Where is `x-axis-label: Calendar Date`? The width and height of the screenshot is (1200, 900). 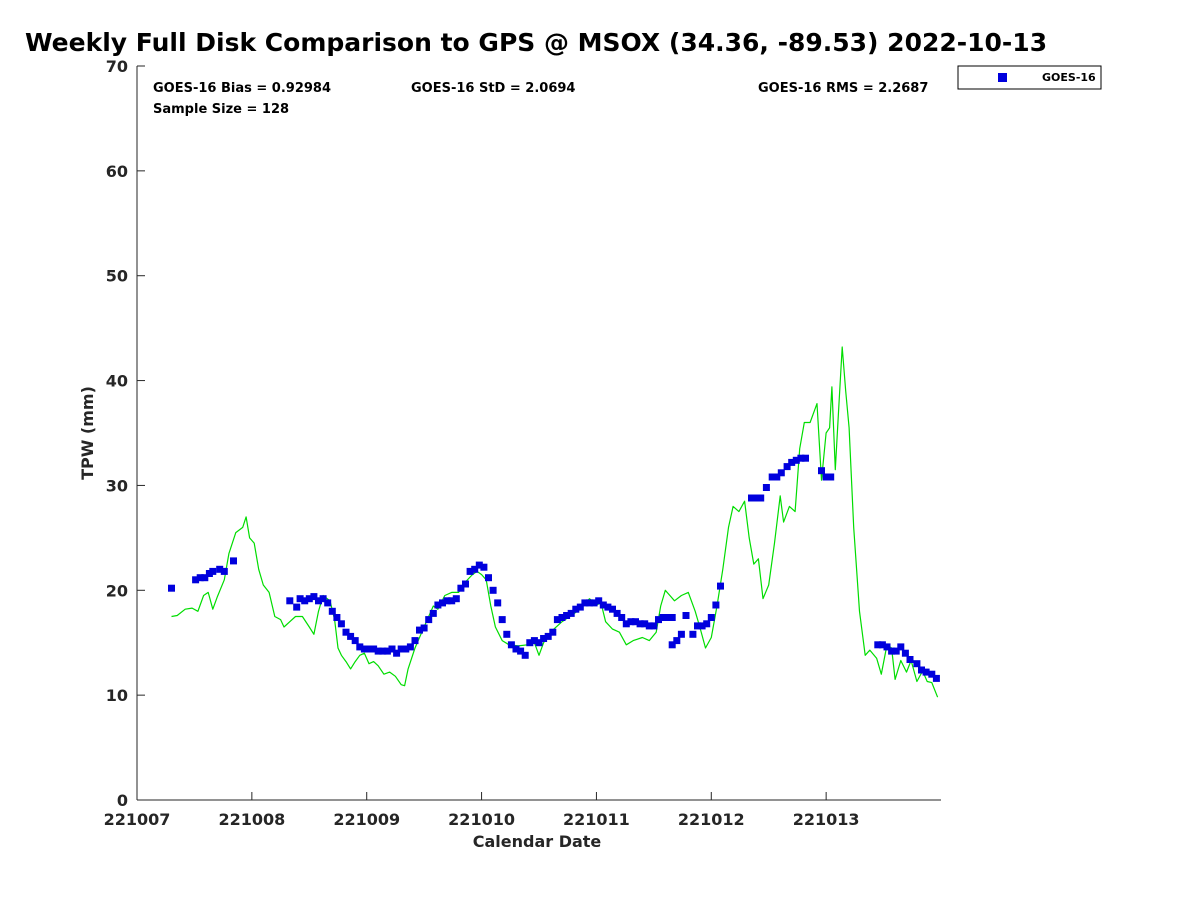
x-axis-label: Calendar Date is located at coordinates (537, 841).